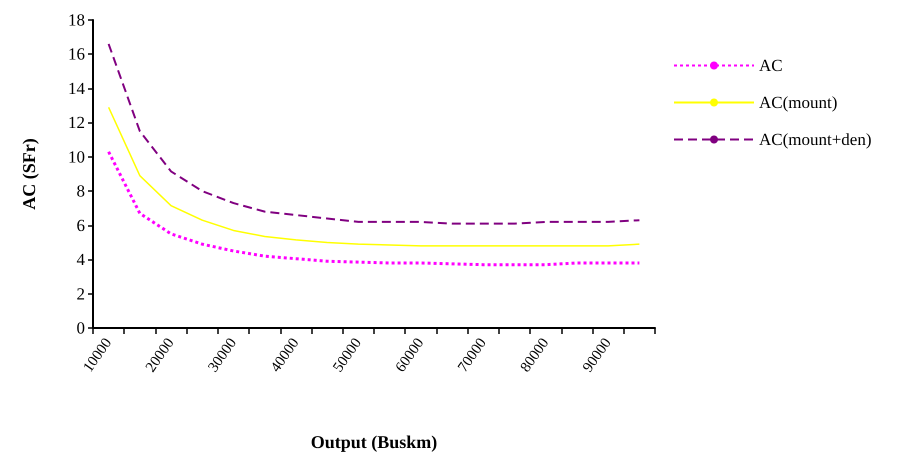 The width and height of the screenshot is (908, 457). I want to click on y-tick-label: 6, so click(80, 225).